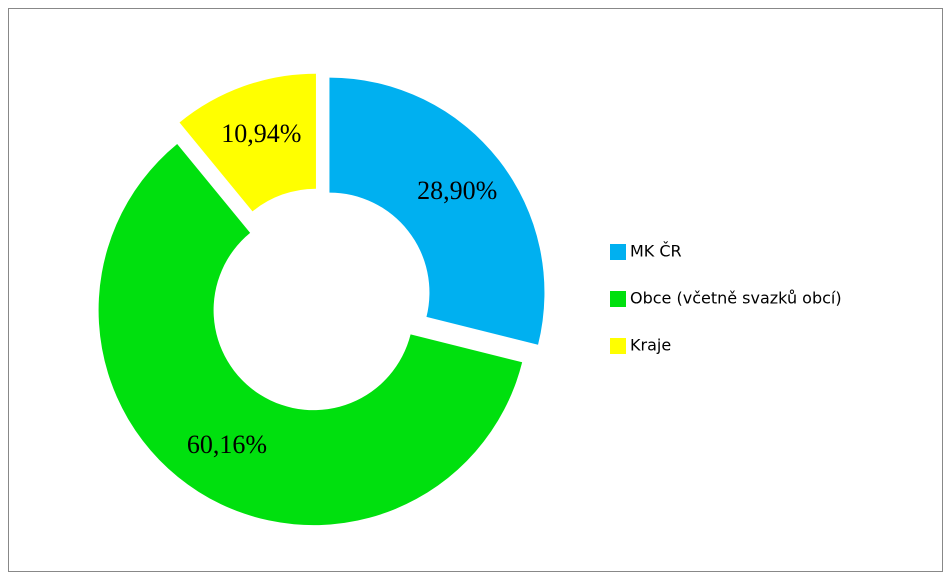  Describe the element at coordinates (457, 190) in the screenshot. I see `value-label: 28,90%` at that location.